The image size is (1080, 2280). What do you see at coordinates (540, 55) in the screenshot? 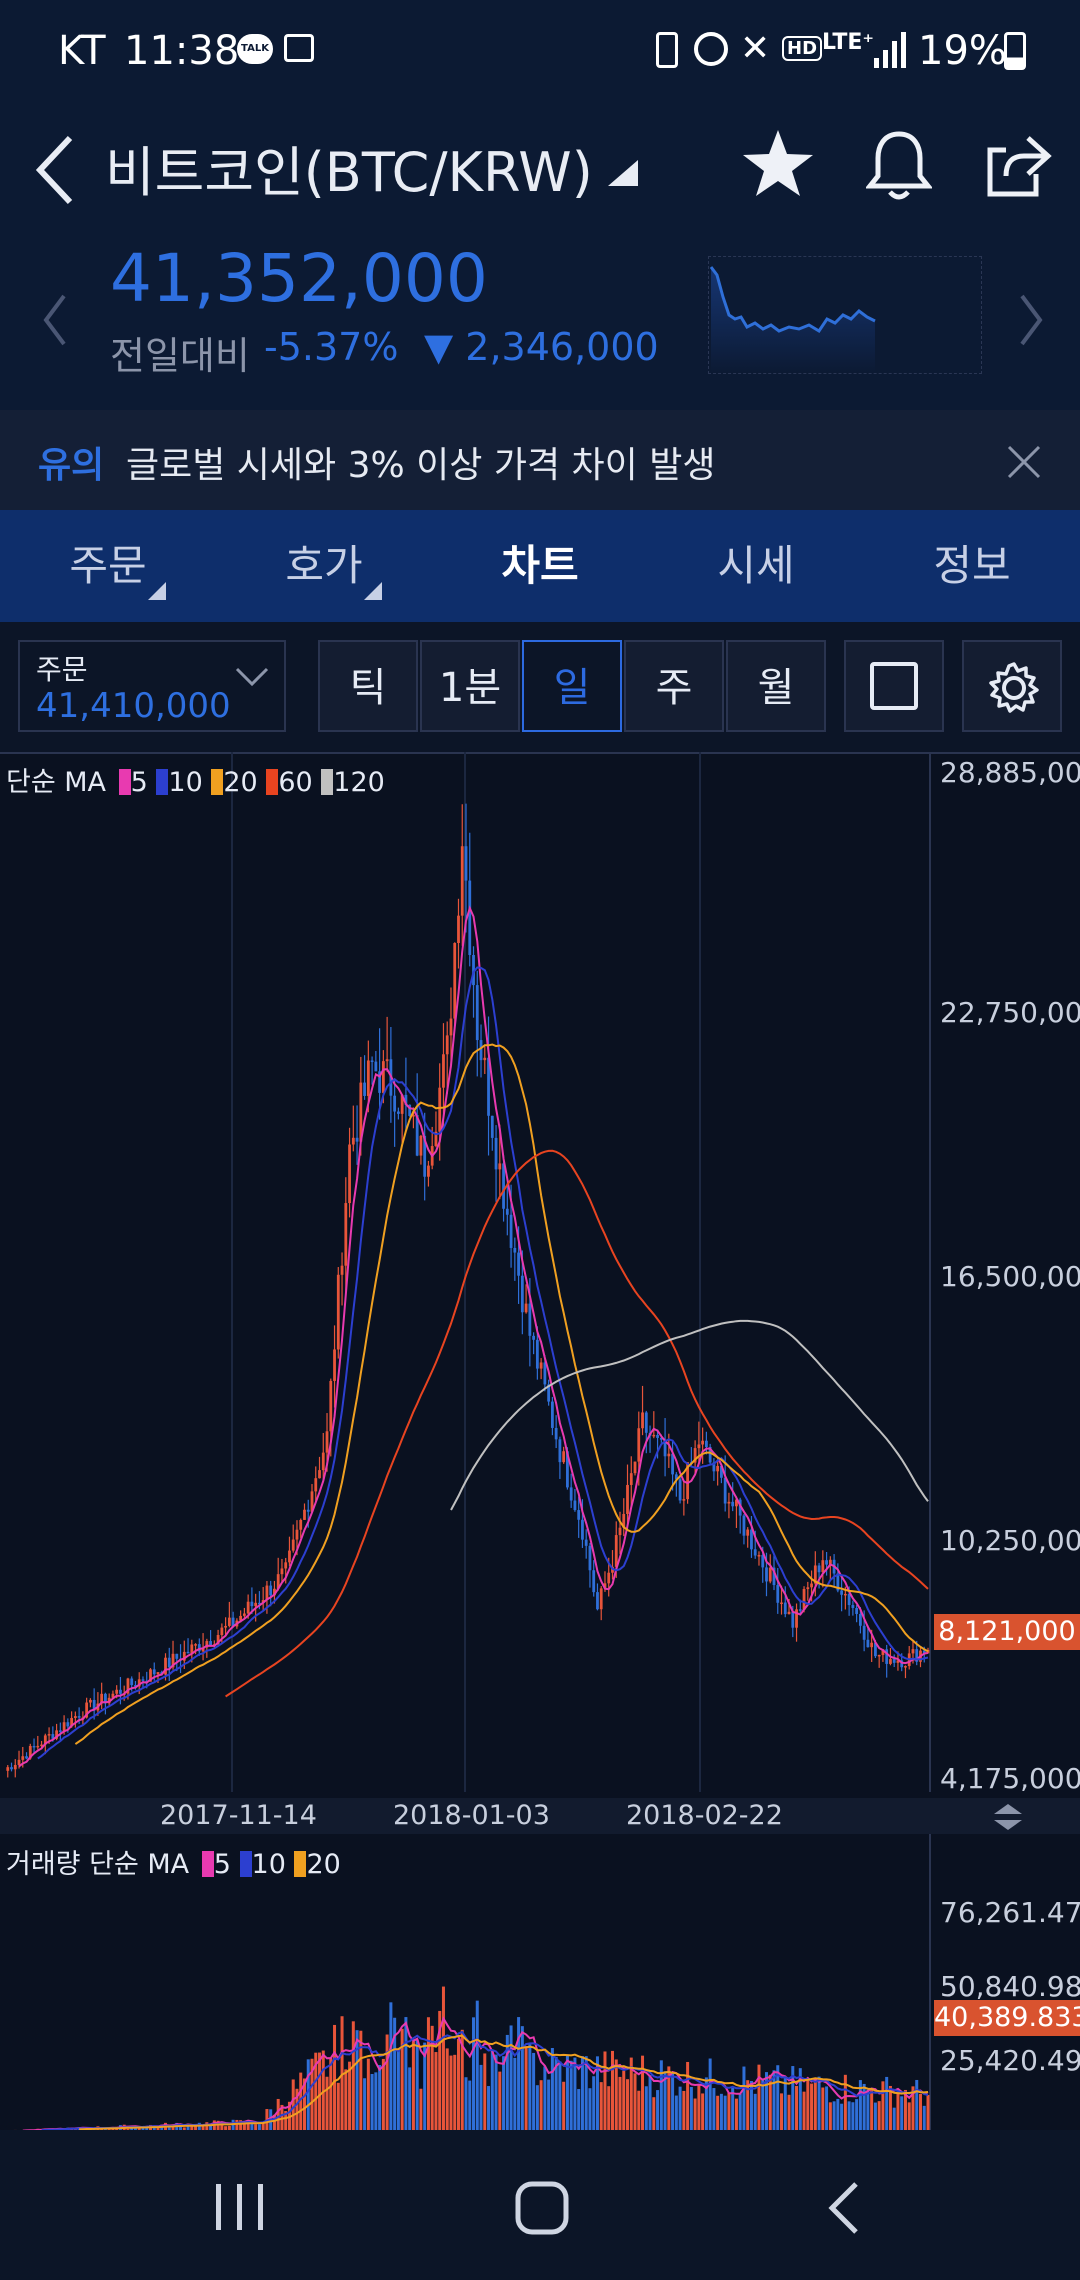
I see `status-bar: KT 11:38 TALK ✕ HD LTE⁺ 19%` at bounding box center [540, 55].